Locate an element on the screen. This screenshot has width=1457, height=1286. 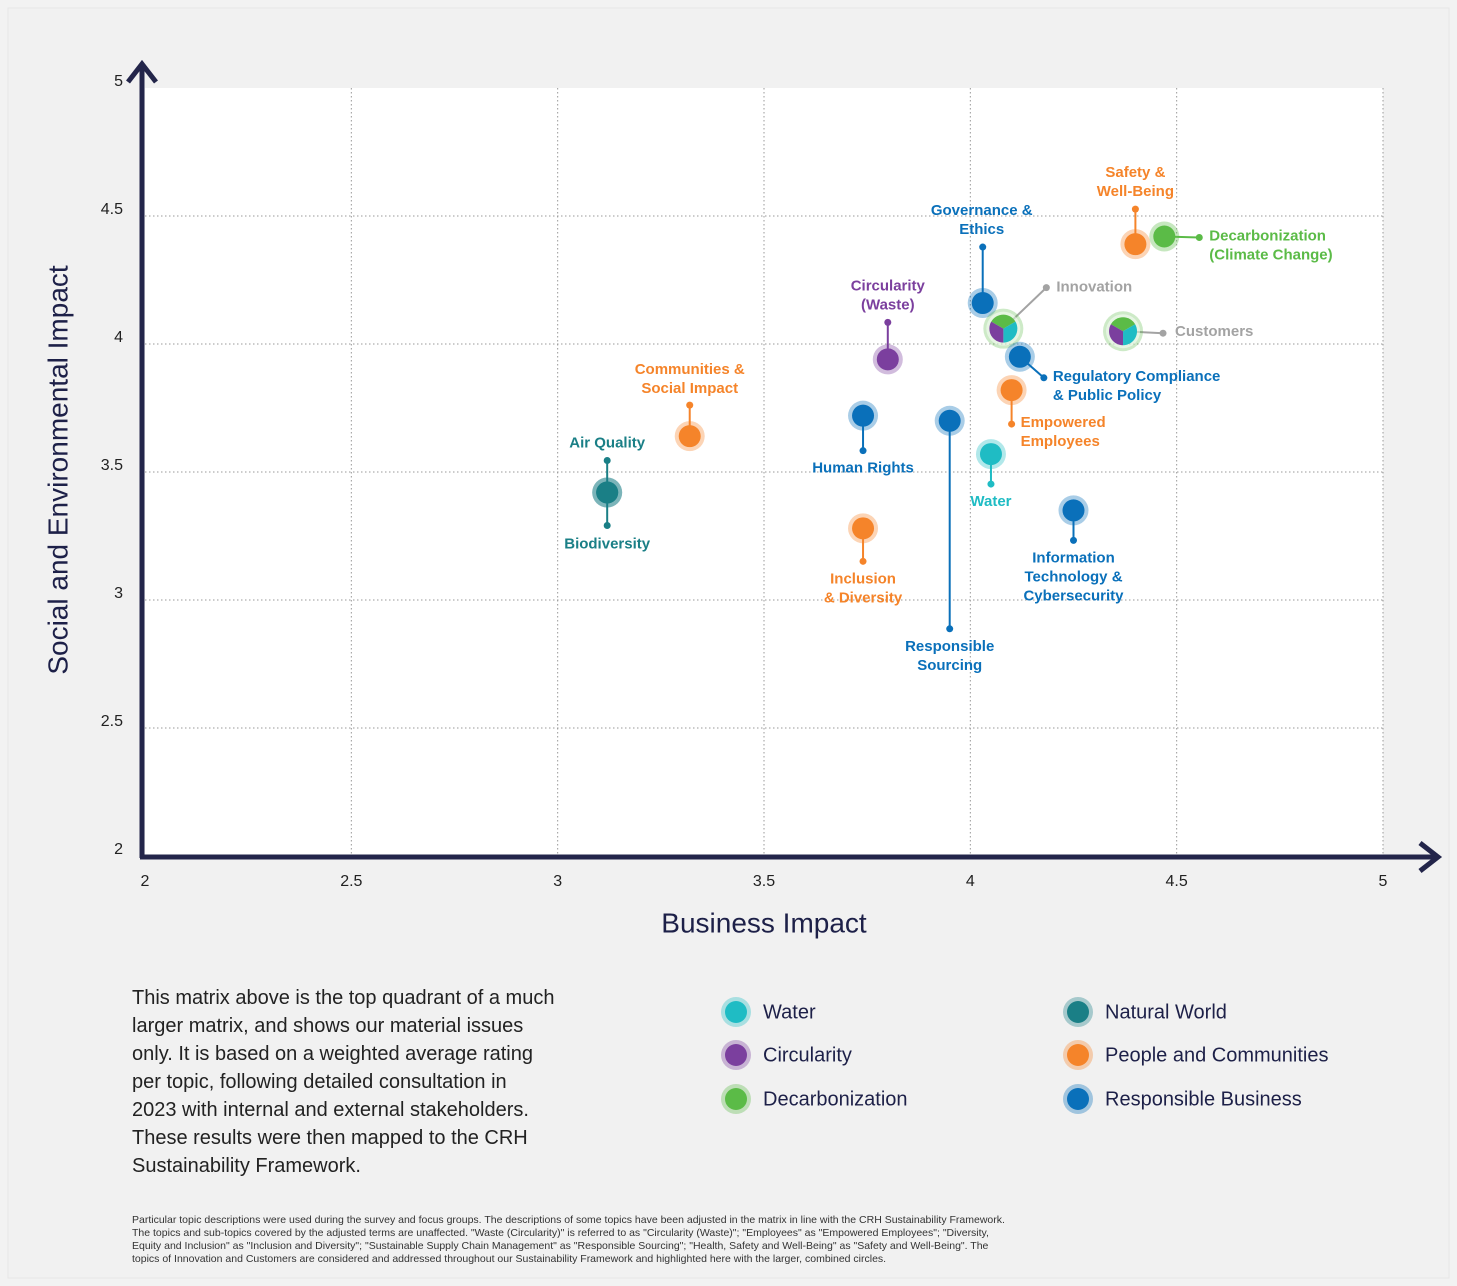
x-tick-label: 3 is located at coordinates (557, 881).